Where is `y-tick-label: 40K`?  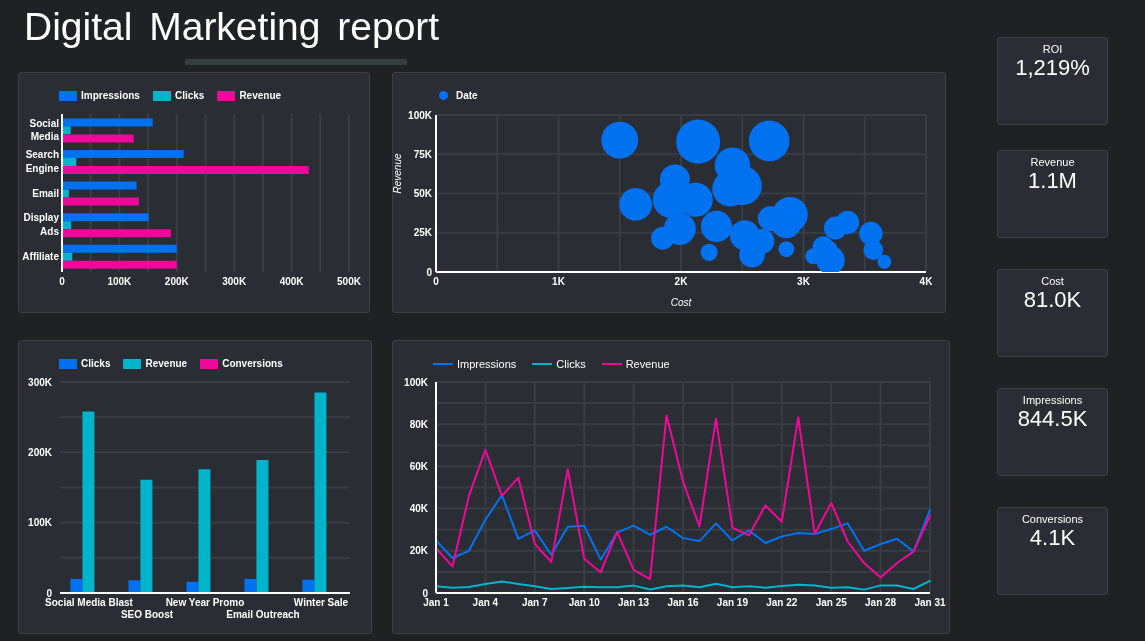
y-tick-label: 40K is located at coordinates (419, 509).